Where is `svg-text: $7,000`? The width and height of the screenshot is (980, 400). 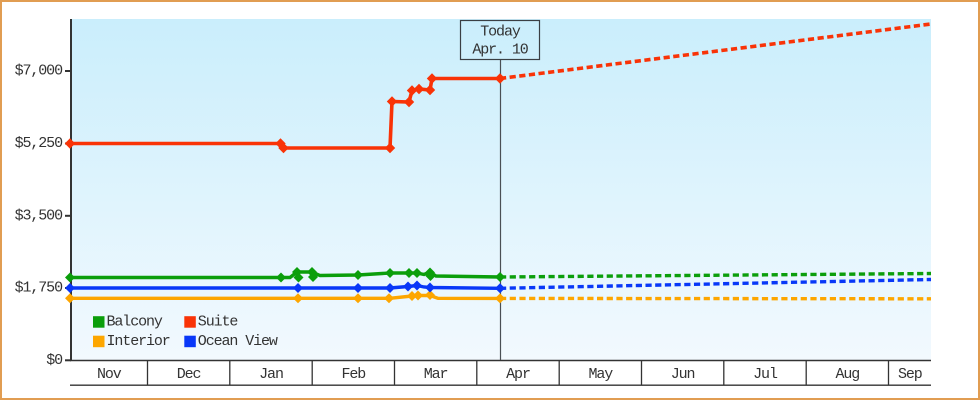 svg-text: $7,000 is located at coordinates (39, 71).